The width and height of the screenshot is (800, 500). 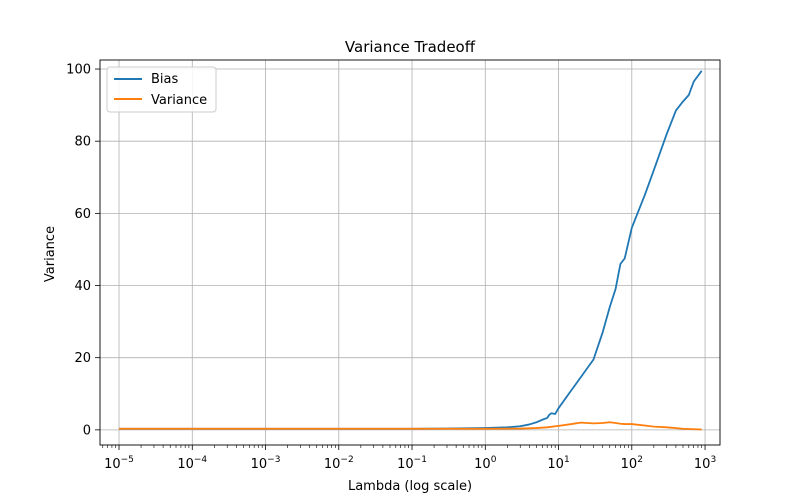 What do you see at coordinates (192, 463) in the screenshot?
I see `x-tick-label: 10⁻⁴` at bounding box center [192, 463].